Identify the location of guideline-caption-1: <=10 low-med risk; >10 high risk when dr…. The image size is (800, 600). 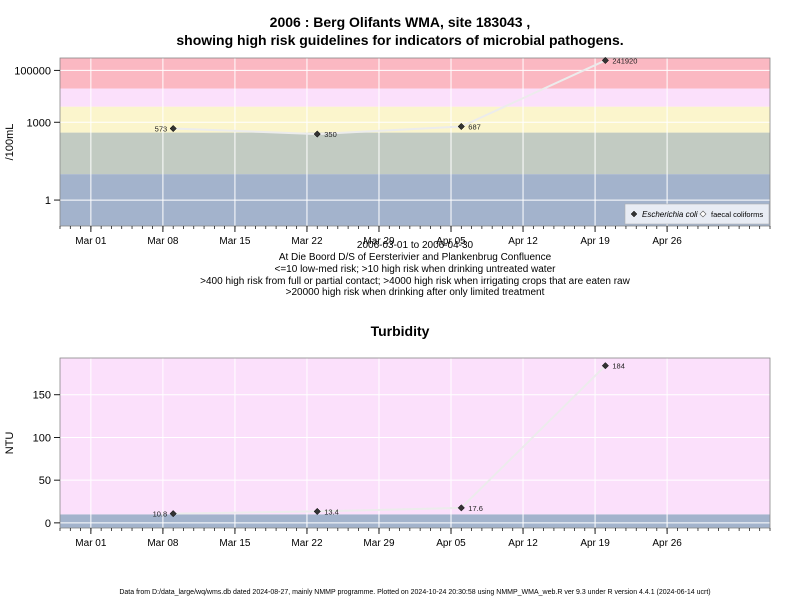
(415, 269).